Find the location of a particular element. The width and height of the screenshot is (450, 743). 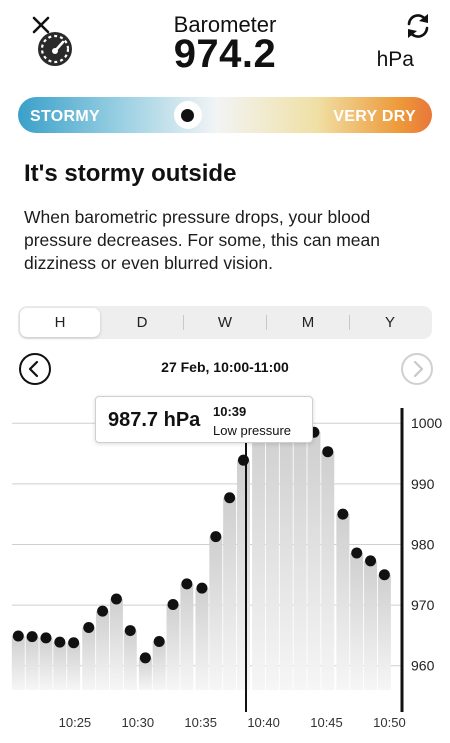

x-tick-label: 10:40 is located at coordinates (263, 722).